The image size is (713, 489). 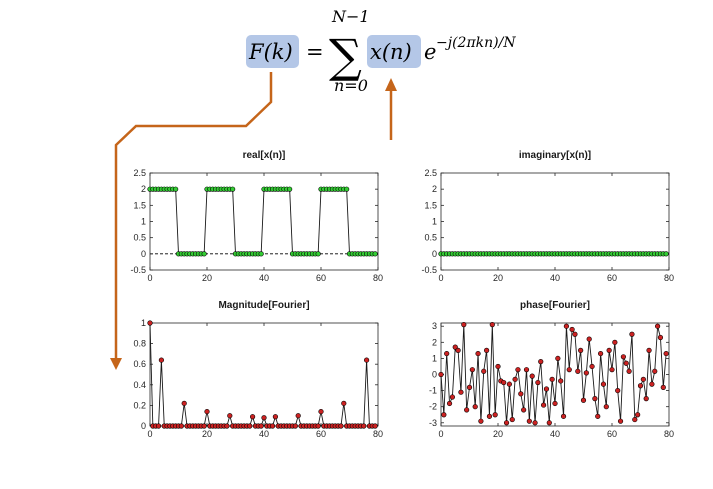 I want to click on summation-upper-limit: N−1, so click(x=350, y=16).